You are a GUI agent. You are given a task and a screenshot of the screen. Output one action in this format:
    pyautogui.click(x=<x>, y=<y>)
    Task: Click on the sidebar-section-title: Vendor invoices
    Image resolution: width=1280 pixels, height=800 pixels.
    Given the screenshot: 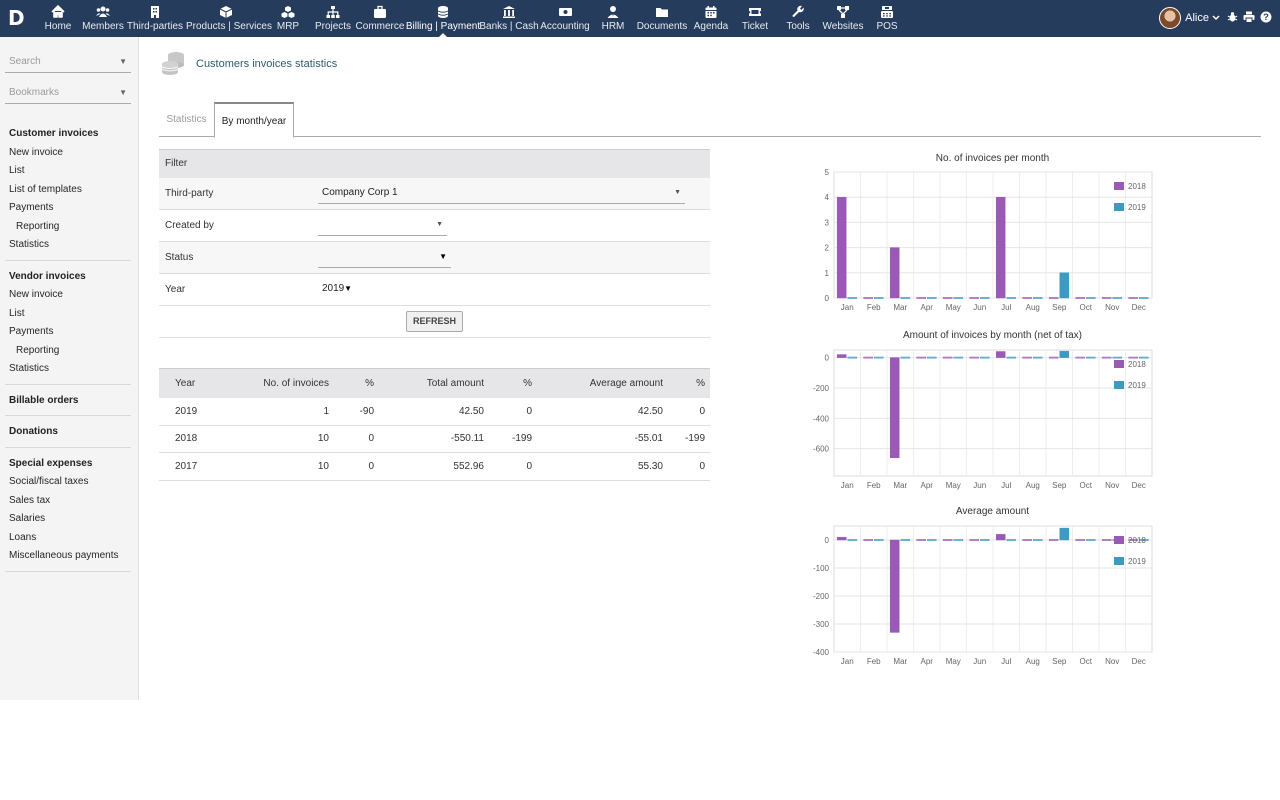 What is the action you would take?
    pyautogui.click(x=47, y=276)
    